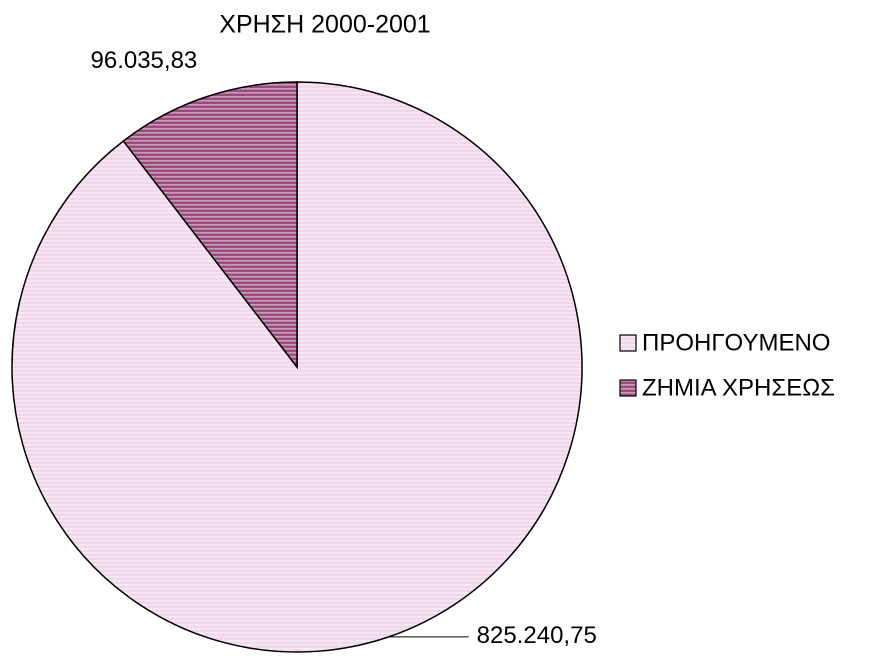 The image size is (894, 661). Describe the element at coordinates (736, 342) in the screenshot. I see `legend-label: ΠΡΟΗΓΟΥΜΕΝΟ` at that location.